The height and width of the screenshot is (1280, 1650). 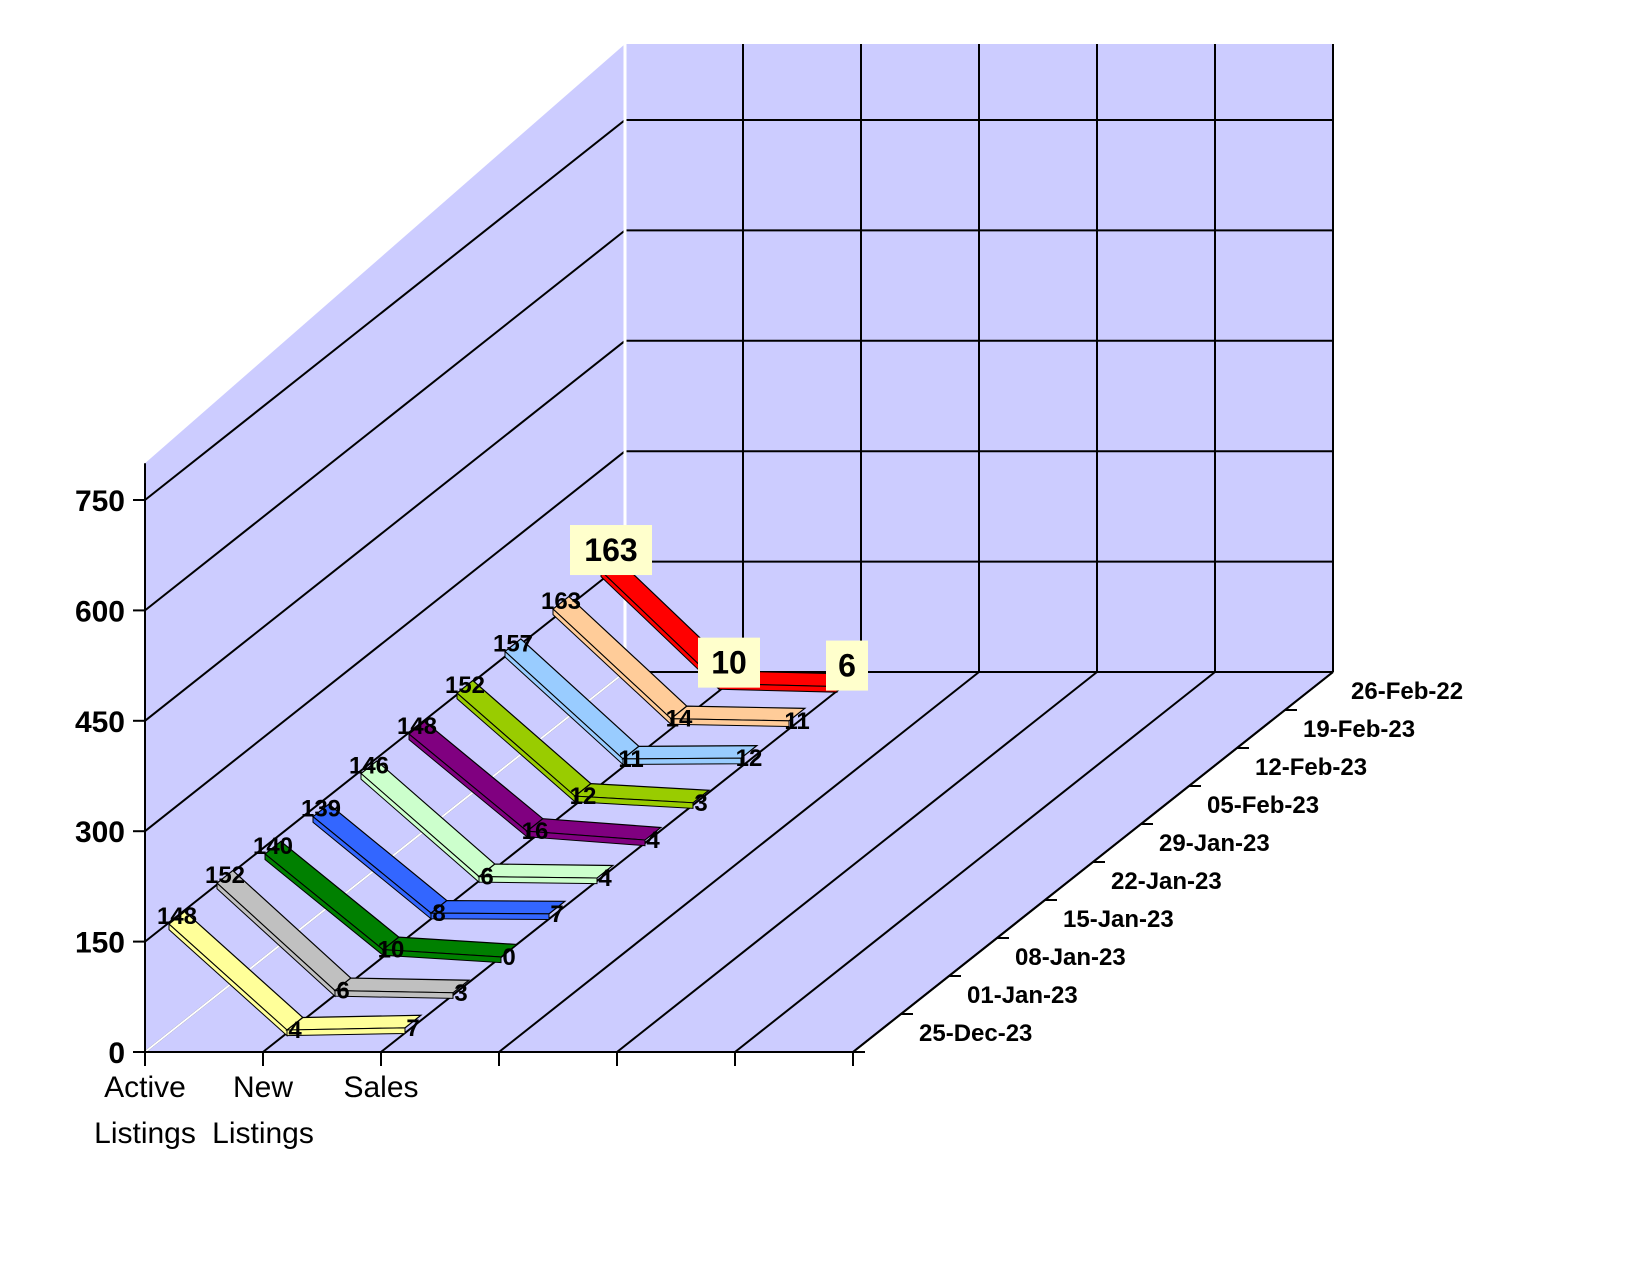 What do you see at coordinates (100, 722) in the screenshot?
I see `y-tick-label: 450` at bounding box center [100, 722].